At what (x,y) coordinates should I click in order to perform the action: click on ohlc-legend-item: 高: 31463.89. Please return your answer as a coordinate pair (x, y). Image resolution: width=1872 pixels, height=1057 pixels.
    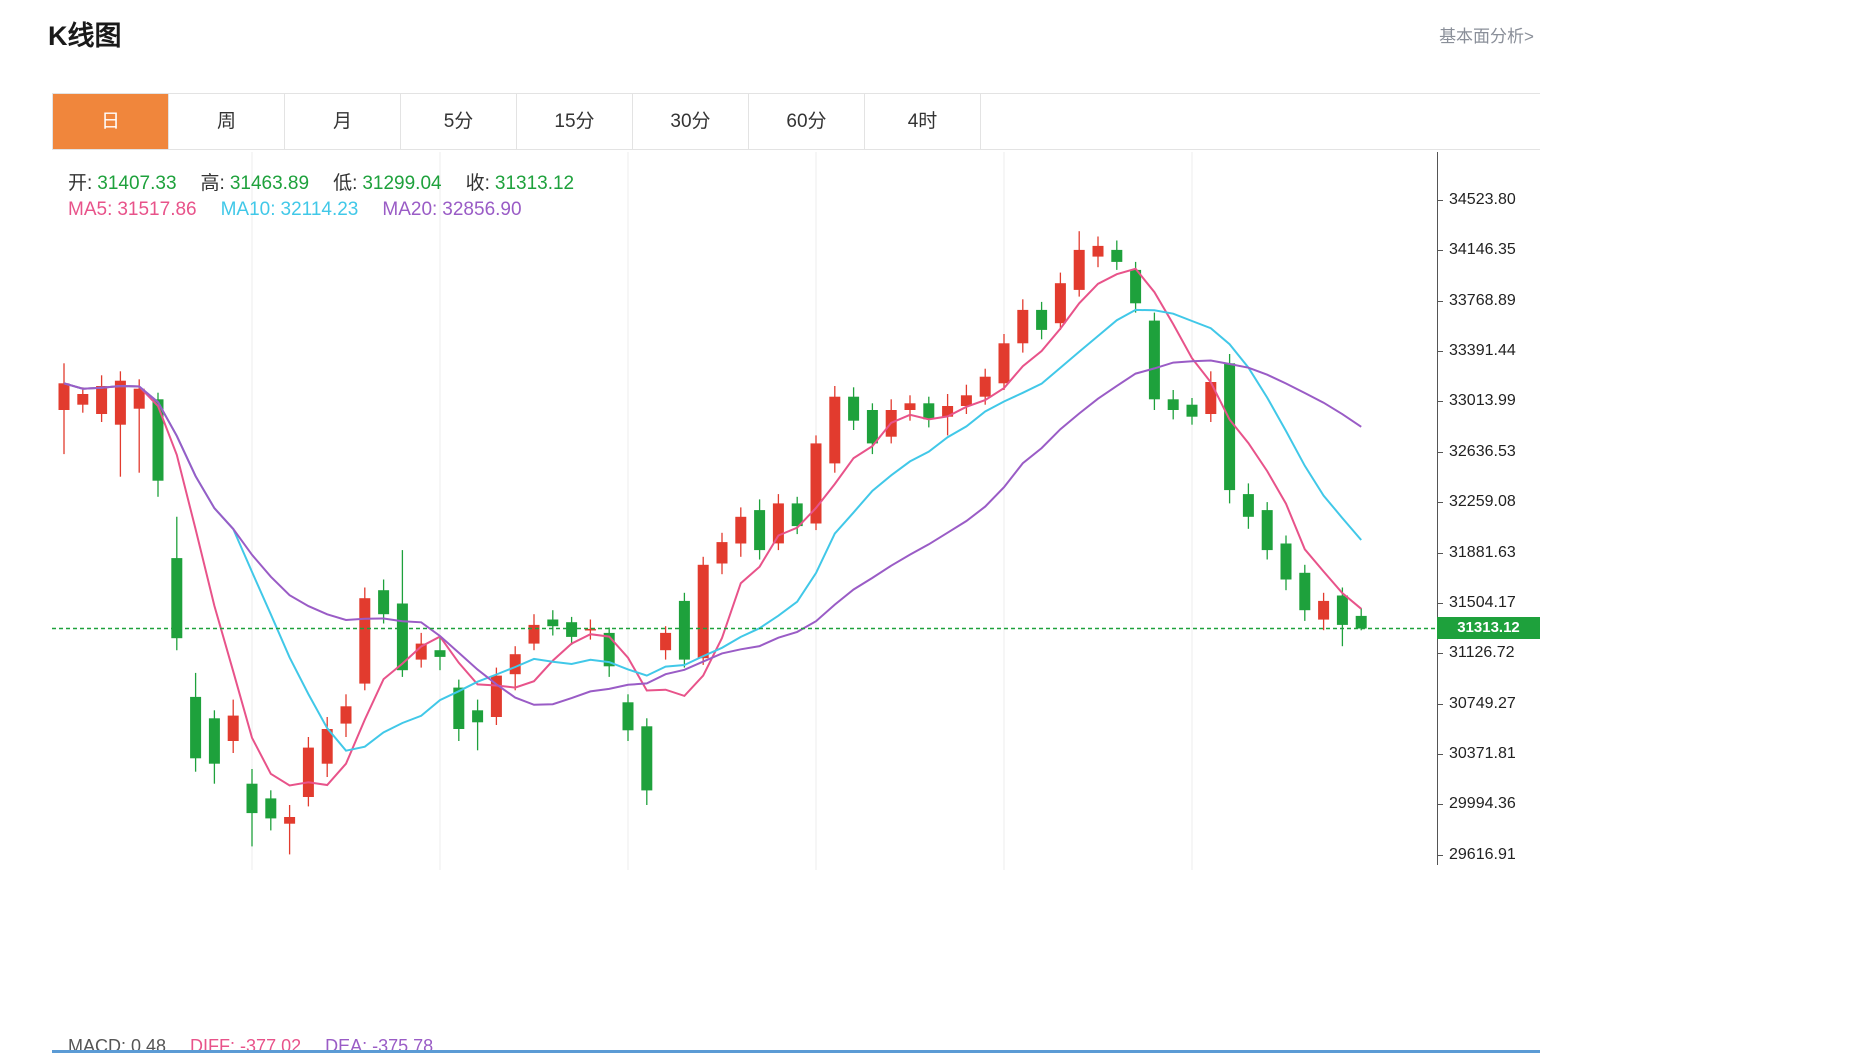
    Looking at the image, I should click on (255, 183).